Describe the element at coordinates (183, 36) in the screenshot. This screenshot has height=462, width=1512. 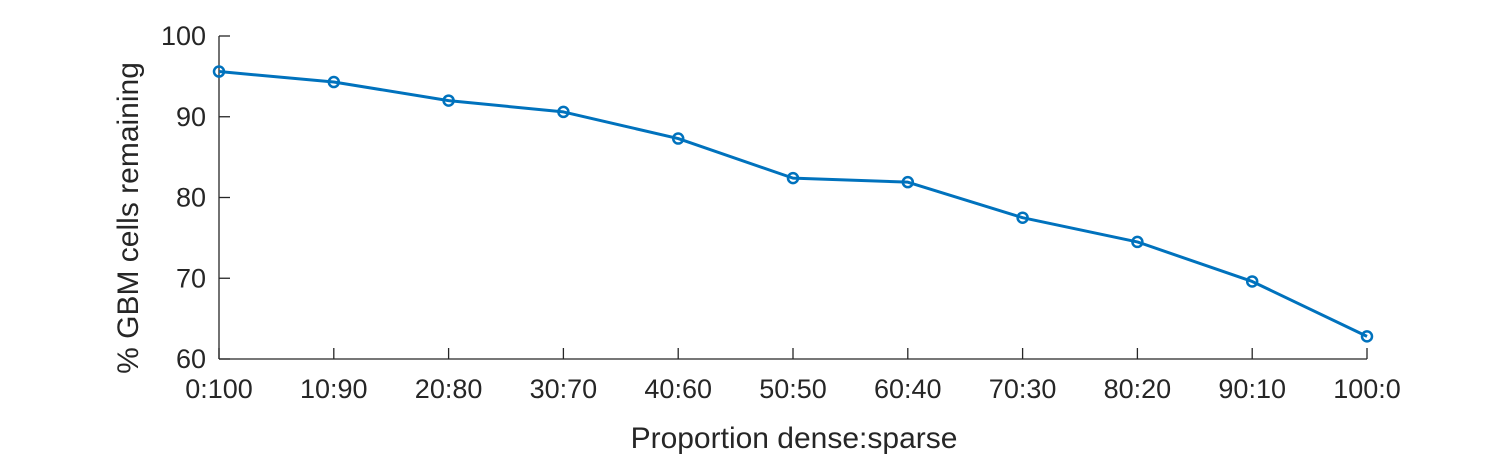
I see `y-tick-label: 100` at that location.